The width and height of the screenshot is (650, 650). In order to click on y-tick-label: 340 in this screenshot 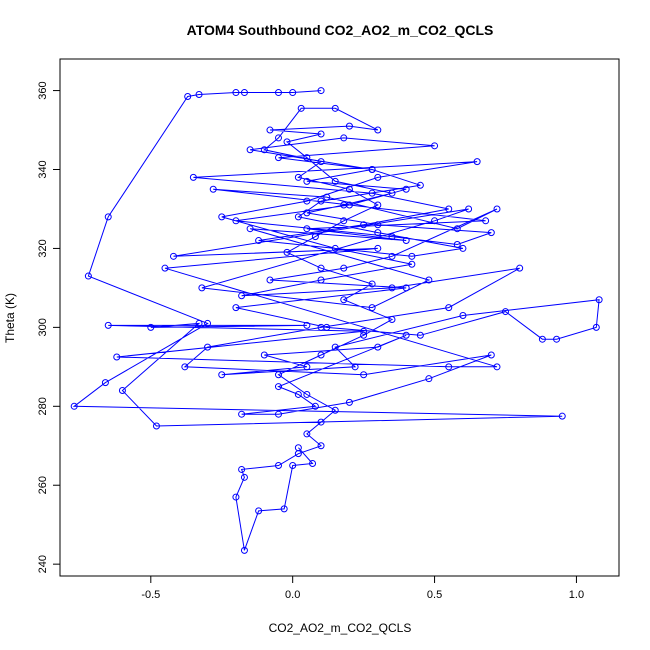, I will do `click(43, 169)`.